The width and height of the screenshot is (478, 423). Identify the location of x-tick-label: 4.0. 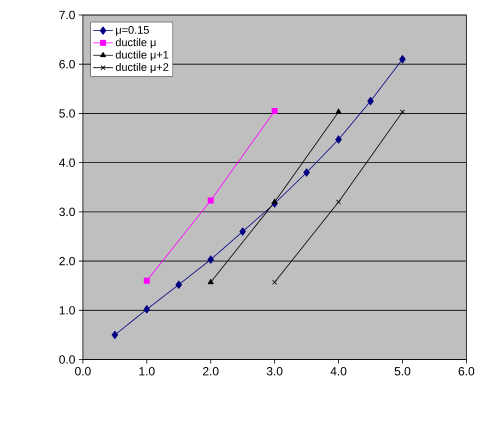
(338, 371).